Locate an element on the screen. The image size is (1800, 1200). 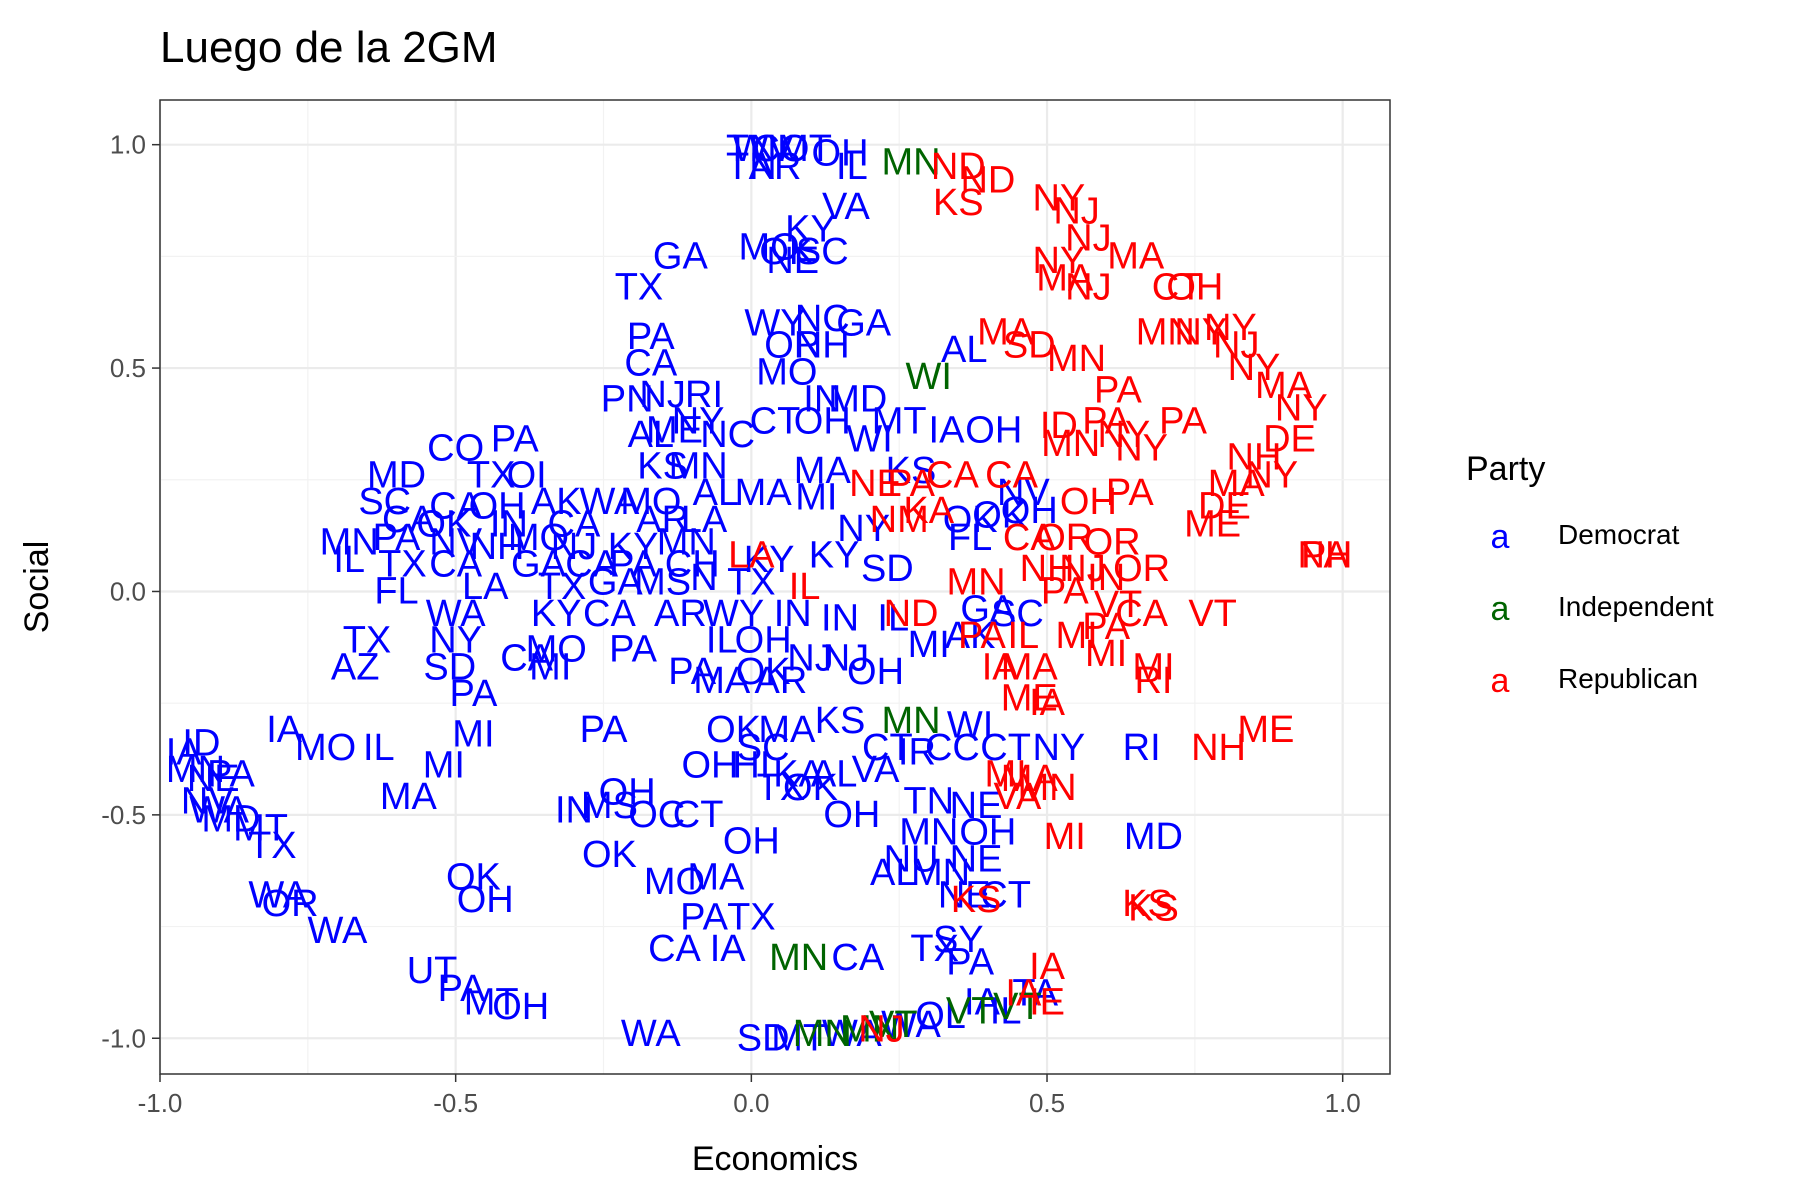
data-point-label: CH is located at coordinates (692, 565).